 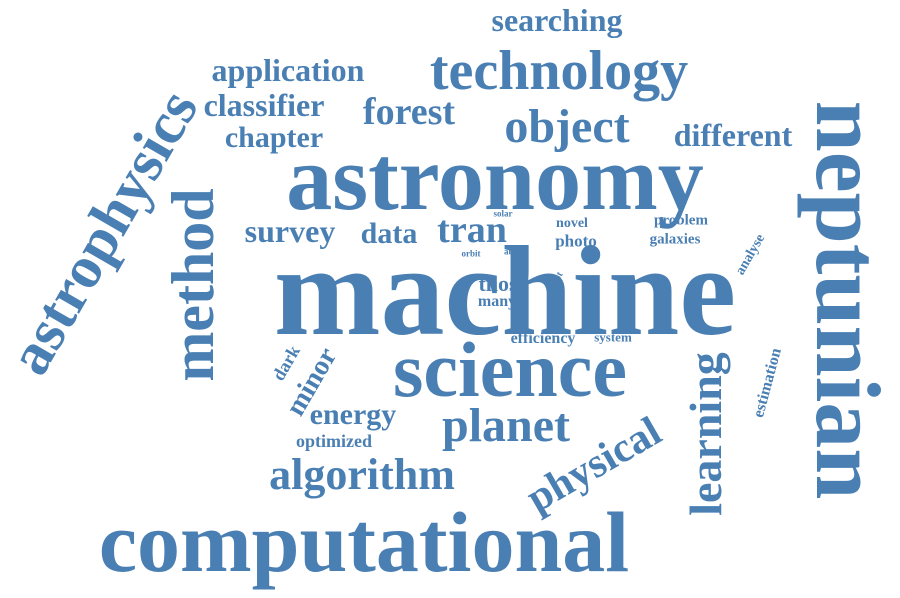 What do you see at coordinates (495, 178) in the screenshot?
I see `word-astronomy: astronomy` at bounding box center [495, 178].